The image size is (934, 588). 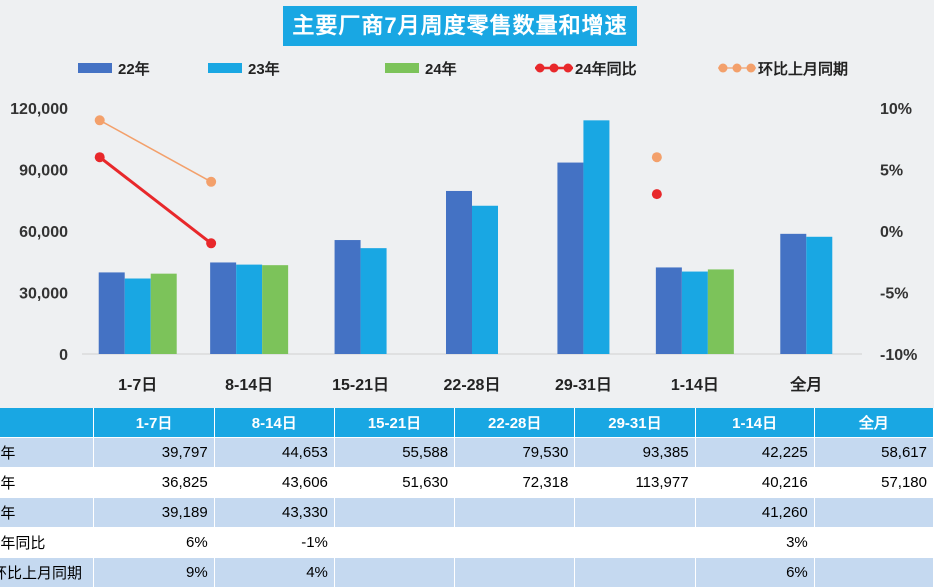 I want to click on table-row-label: 2年, so click(x=47, y=452).